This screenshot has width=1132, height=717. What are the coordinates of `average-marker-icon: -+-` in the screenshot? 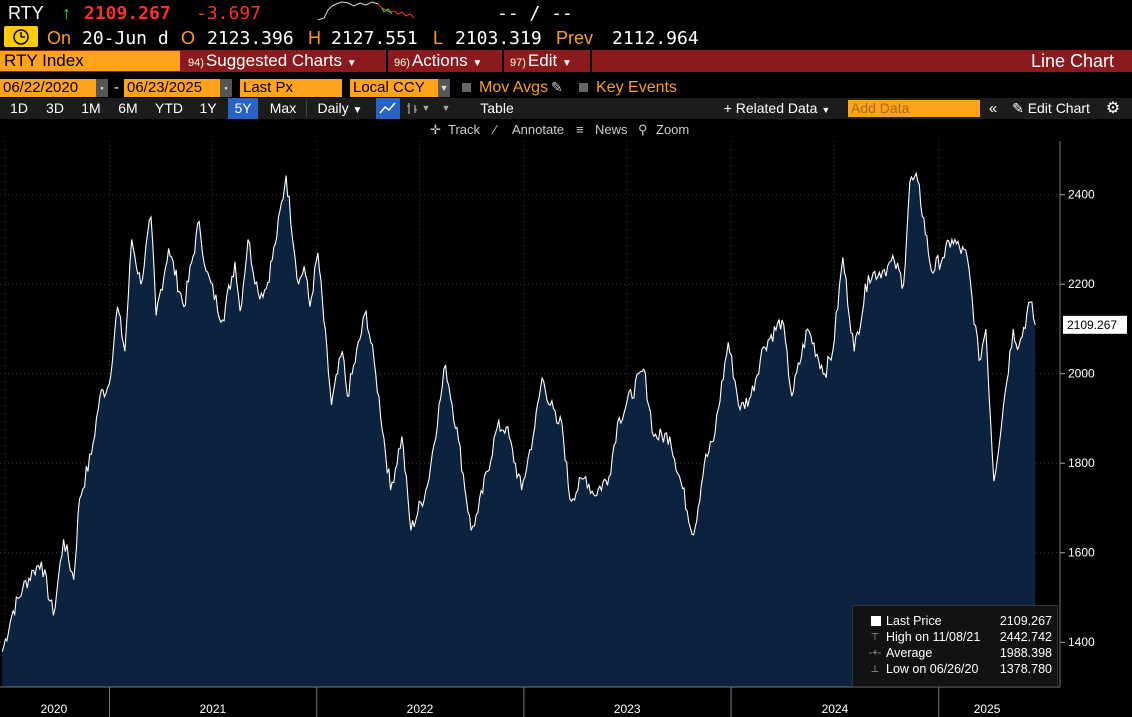 It's located at (875, 653).